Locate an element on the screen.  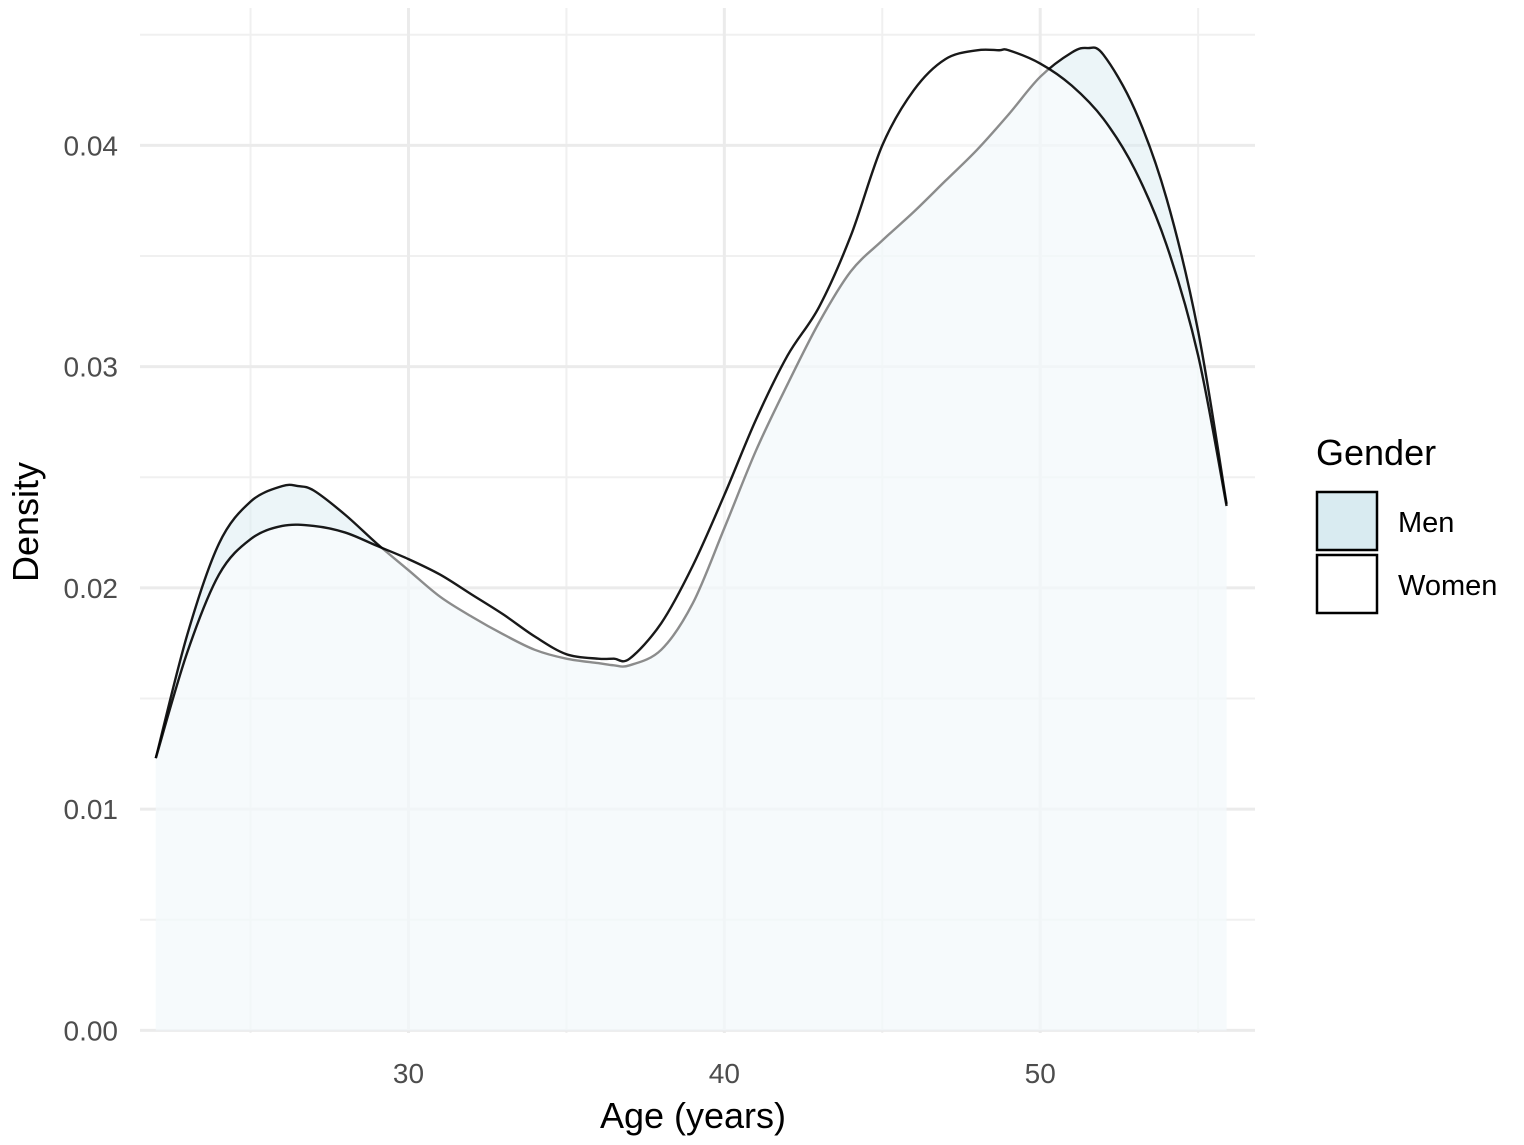
legend-key-men is located at coordinates (1347, 521).